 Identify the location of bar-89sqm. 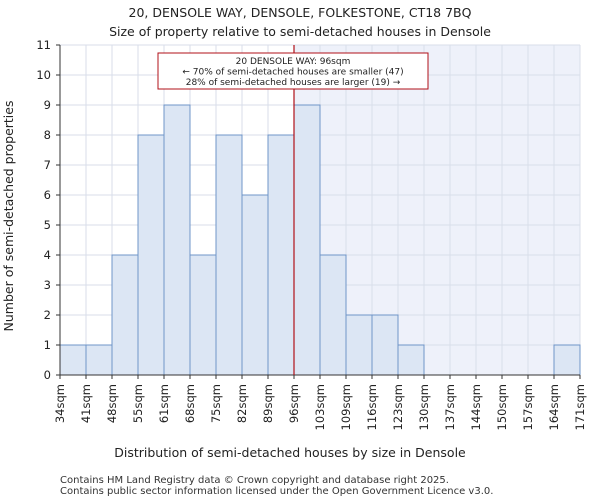
(281, 255).